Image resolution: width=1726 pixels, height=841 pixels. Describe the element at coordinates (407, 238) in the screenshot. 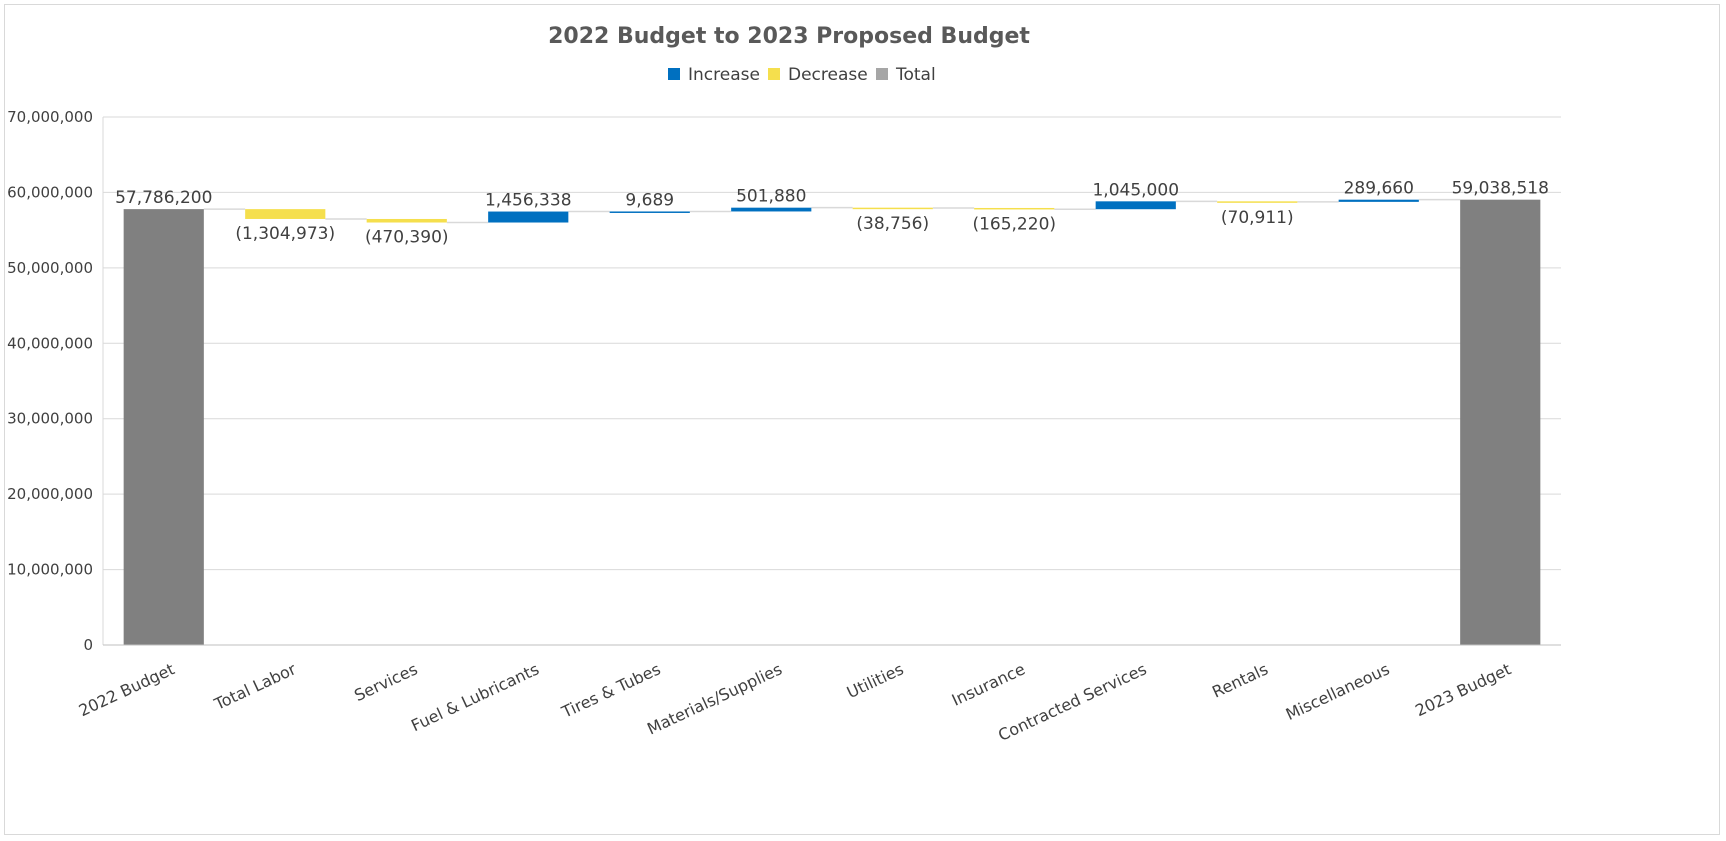

I see `data-label-services: (470,390)` at that location.